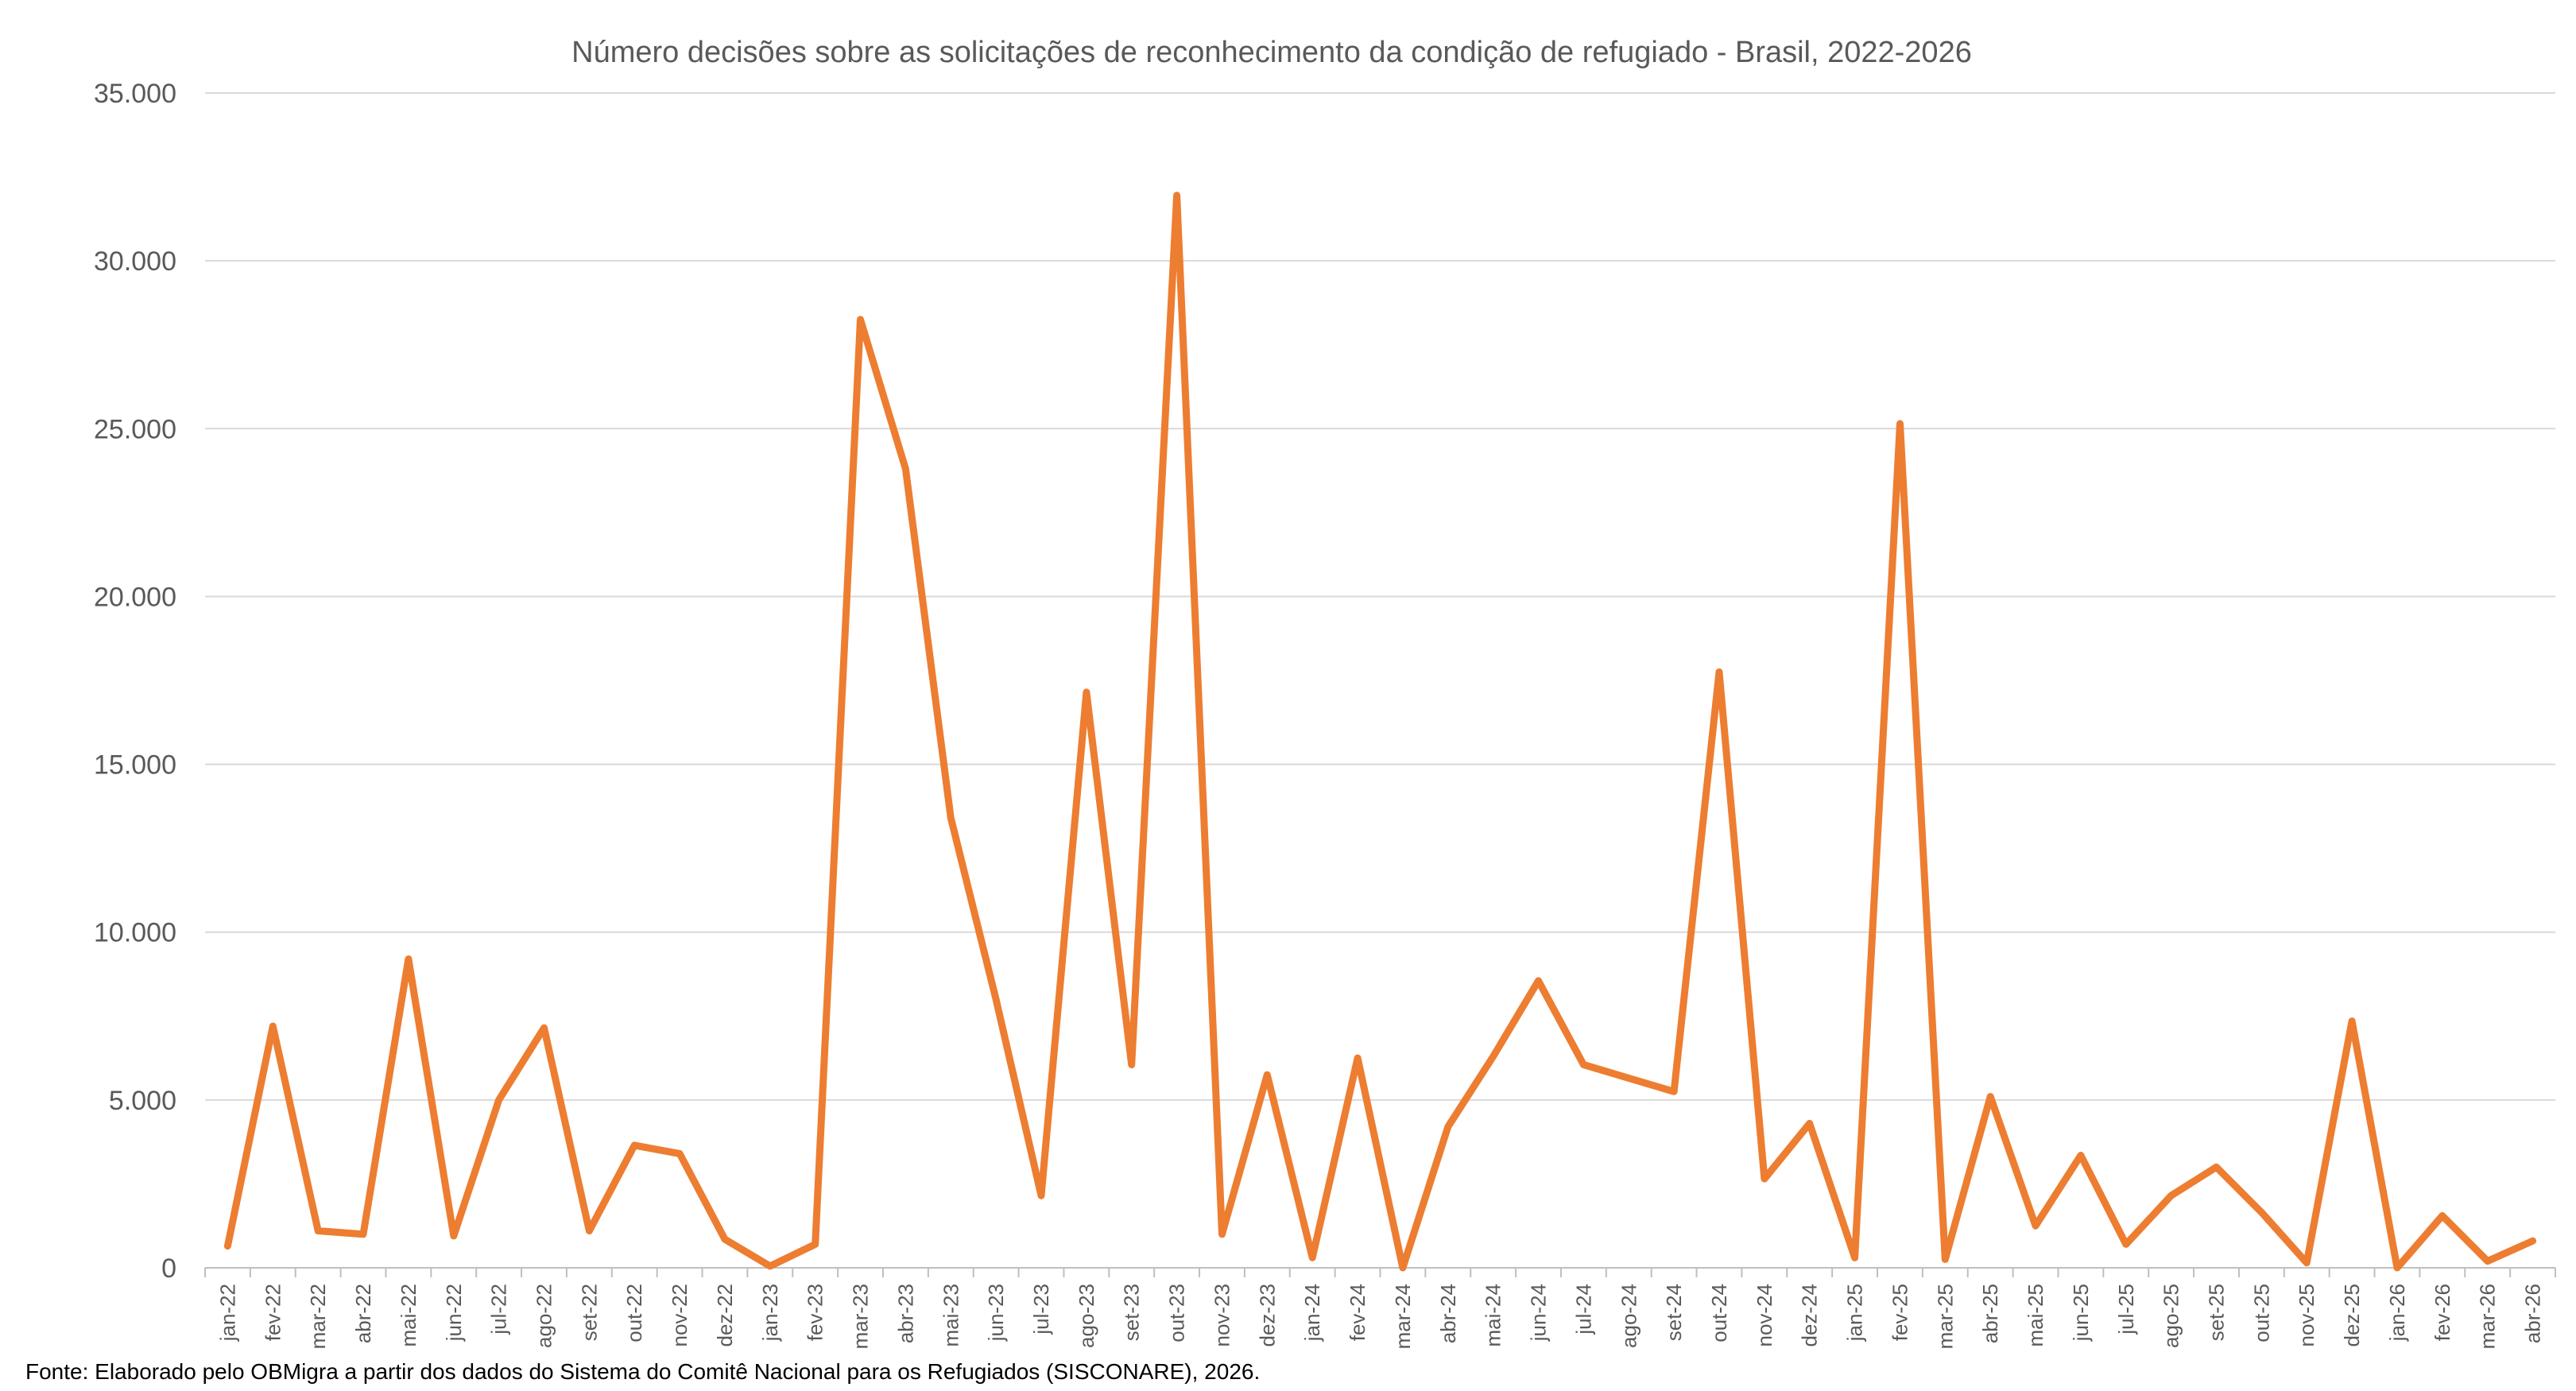 Image resolution: width=2576 pixels, height=1391 pixels. Describe the element at coordinates (408, 1315) in the screenshot. I see `x-tick-label: mai-22` at that location.